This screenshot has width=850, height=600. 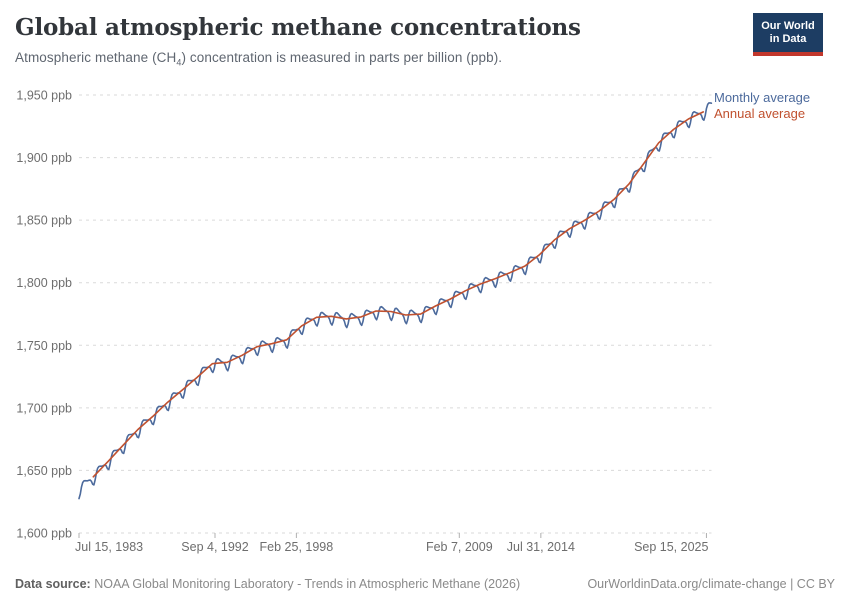 What do you see at coordinates (53, 584) in the screenshot?
I see `data-source-label: Data source:` at bounding box center [53, 584].